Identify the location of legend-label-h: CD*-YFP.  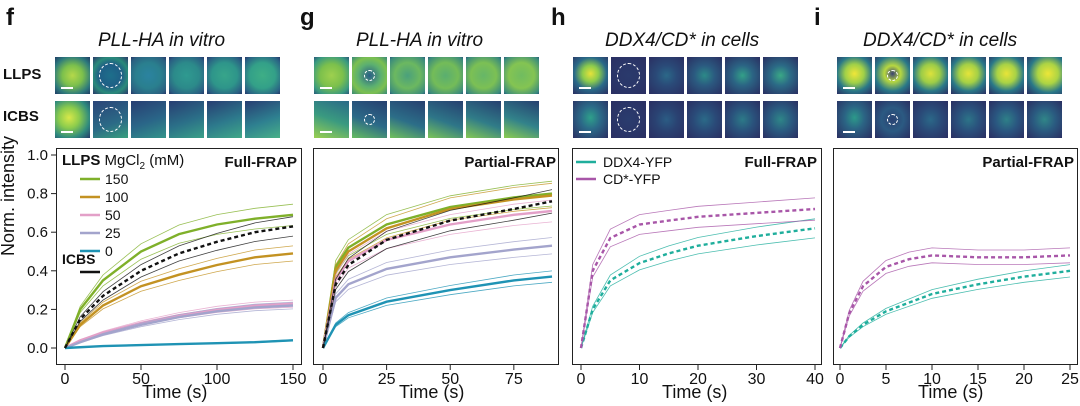
(632, 179).